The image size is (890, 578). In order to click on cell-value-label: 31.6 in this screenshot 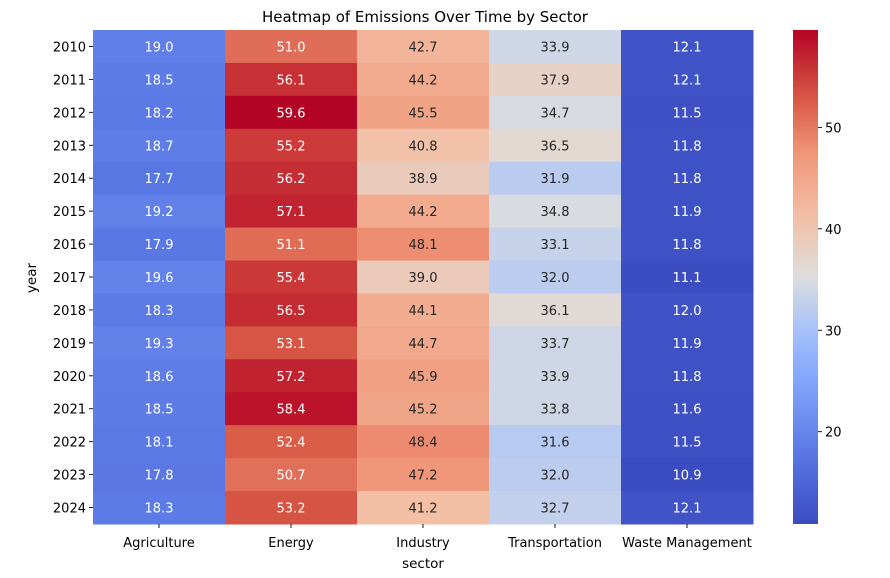, I will do `click(555, 443)`.